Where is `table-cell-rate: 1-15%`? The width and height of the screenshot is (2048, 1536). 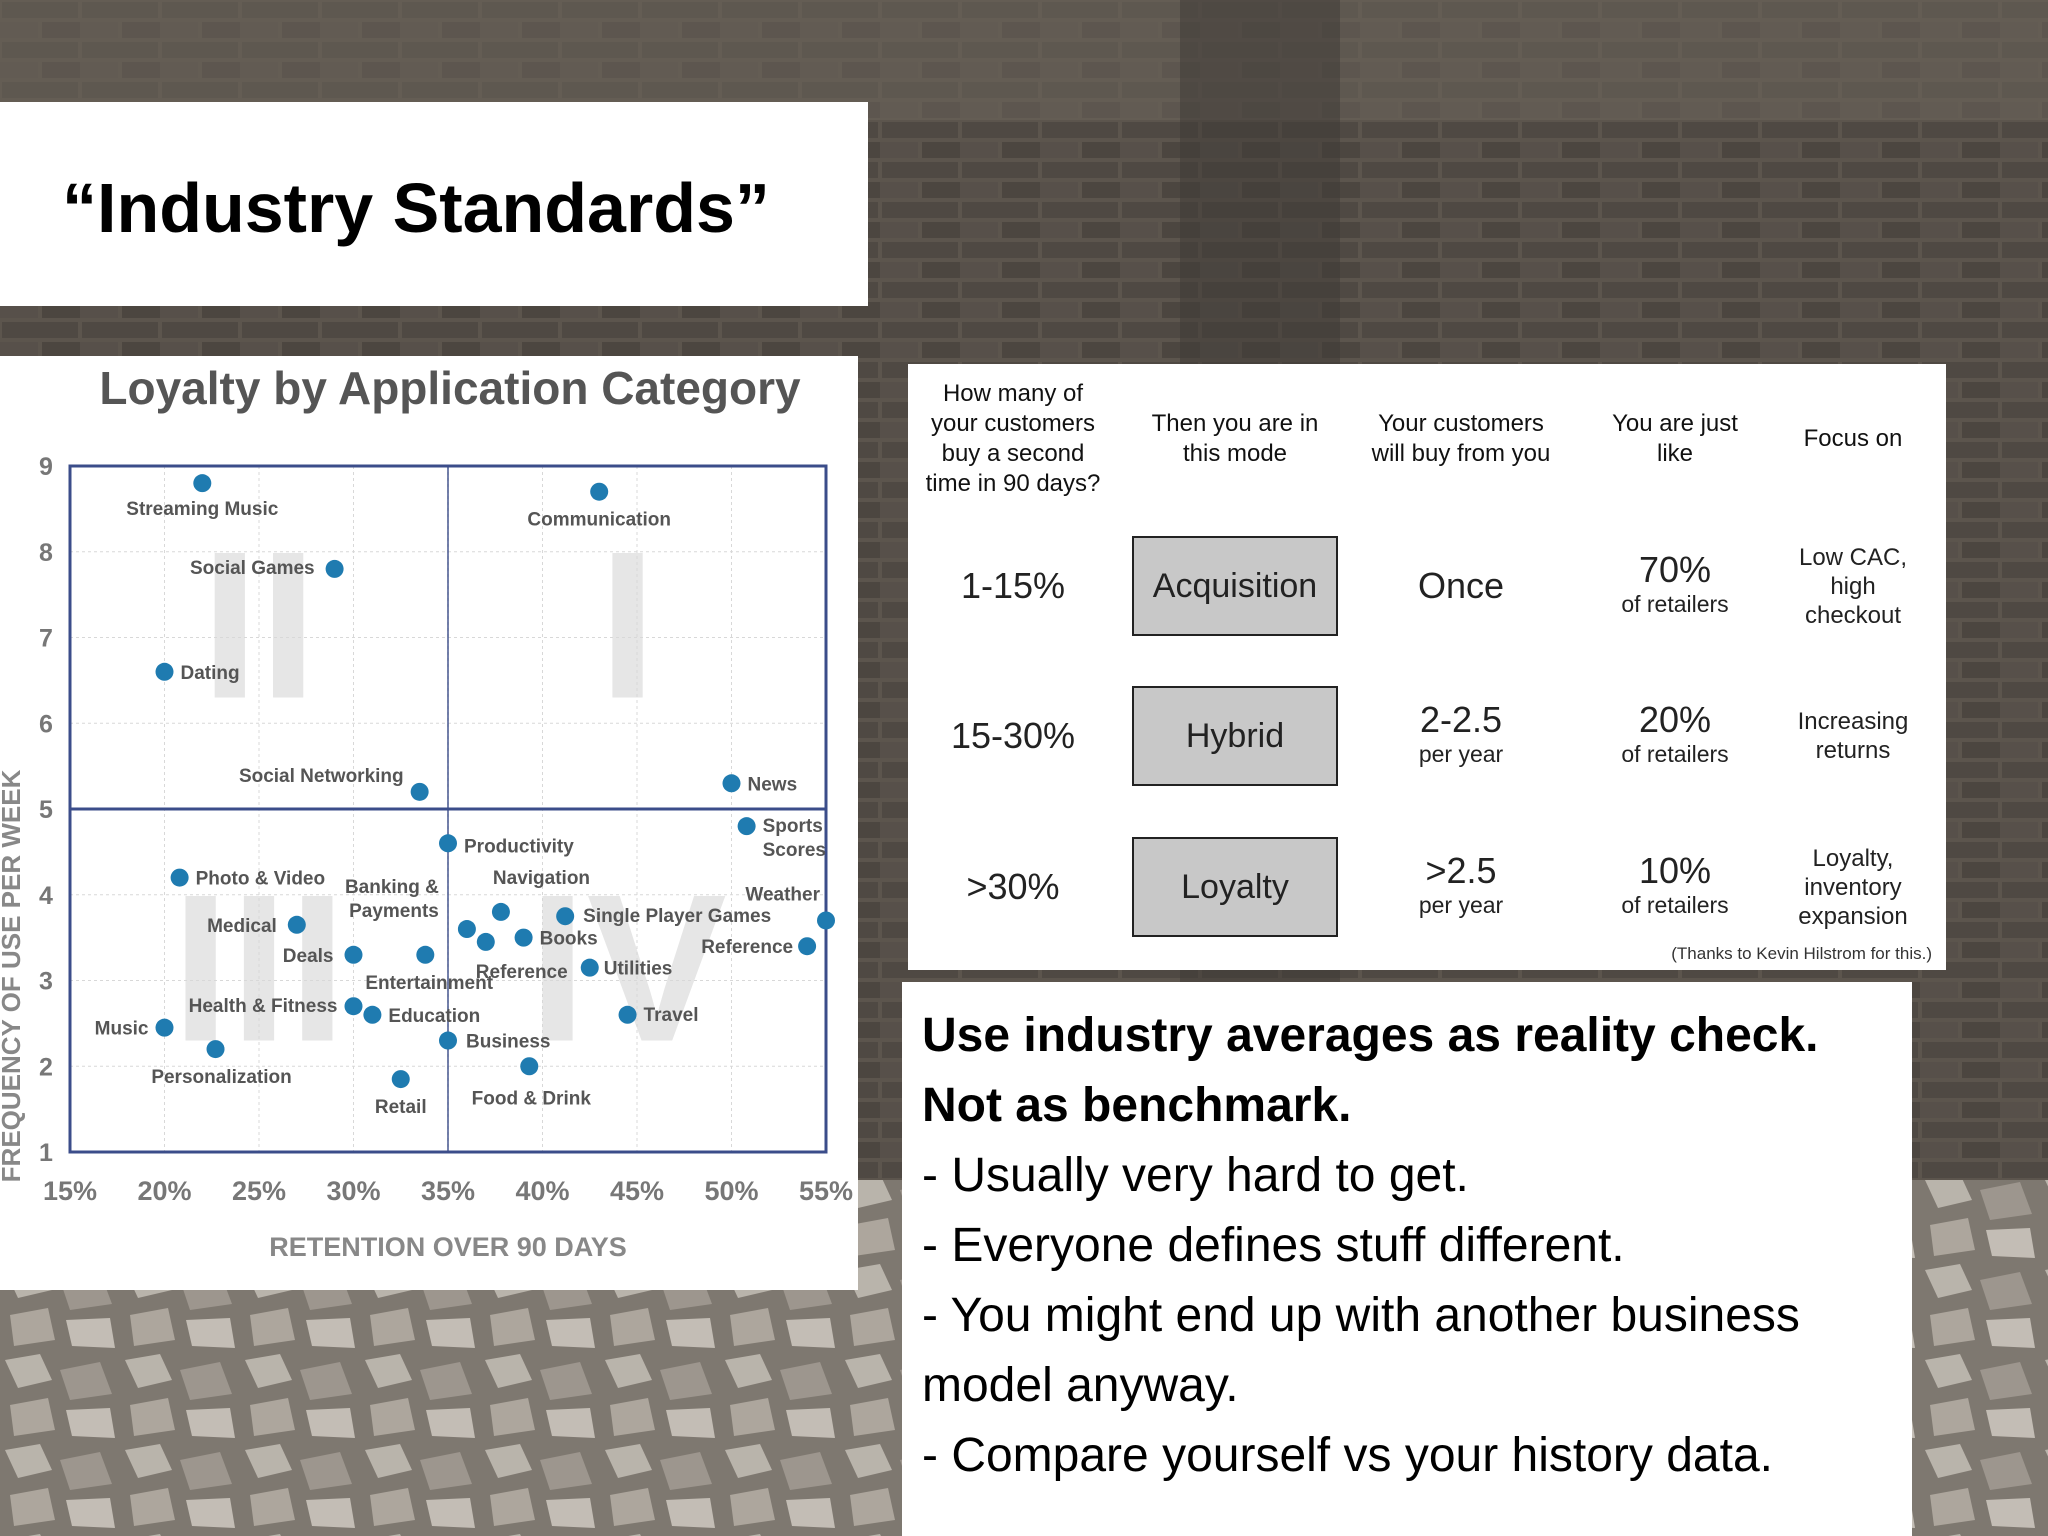 table-cell-rate: 1-15% is located at coordinates (1013, 585).